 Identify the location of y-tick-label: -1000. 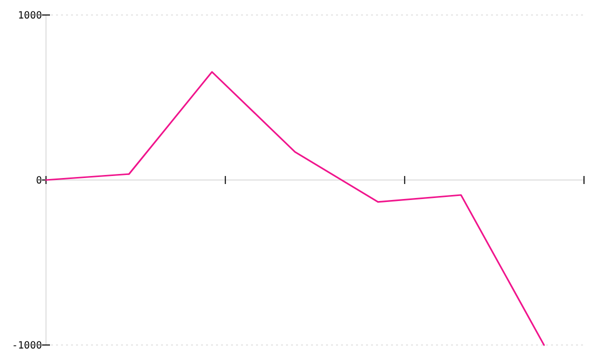
(27, 346).